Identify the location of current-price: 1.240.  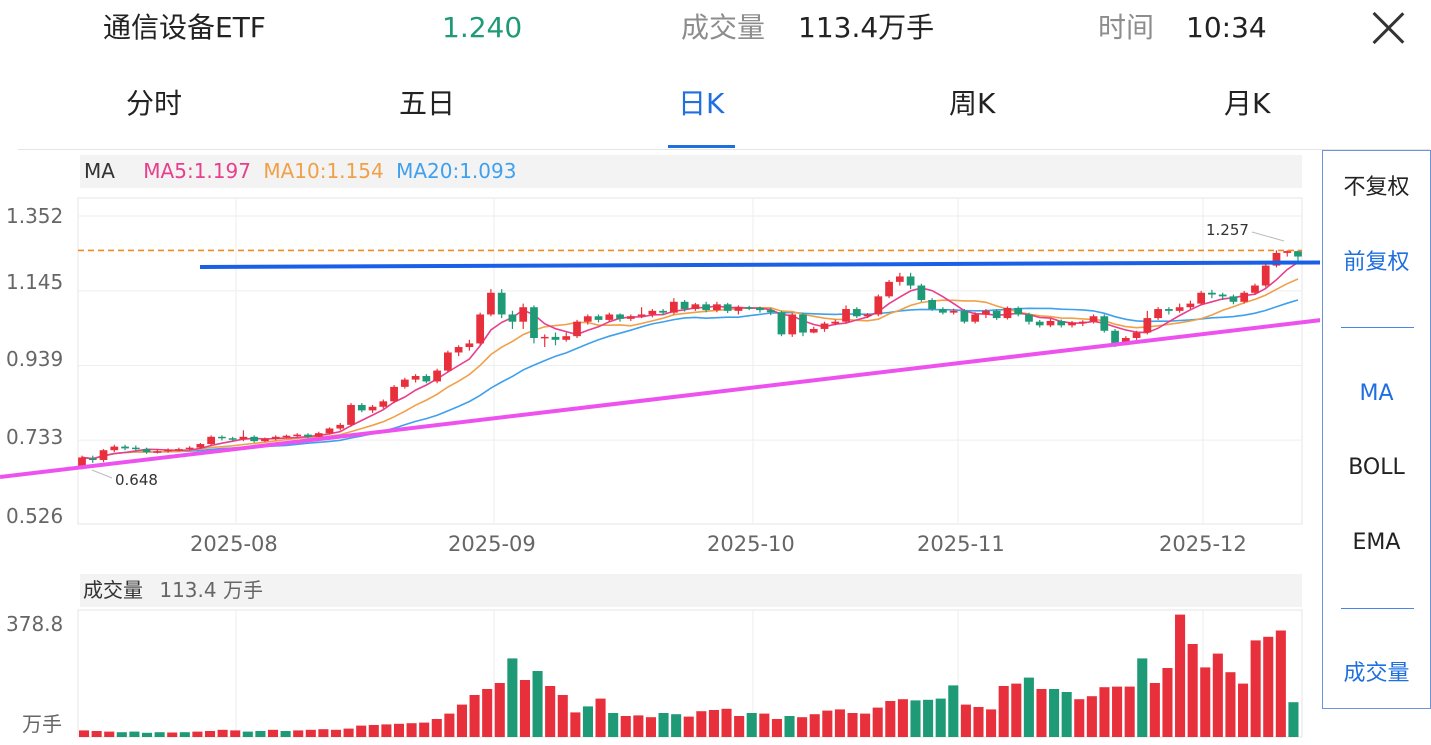
(482, 27).